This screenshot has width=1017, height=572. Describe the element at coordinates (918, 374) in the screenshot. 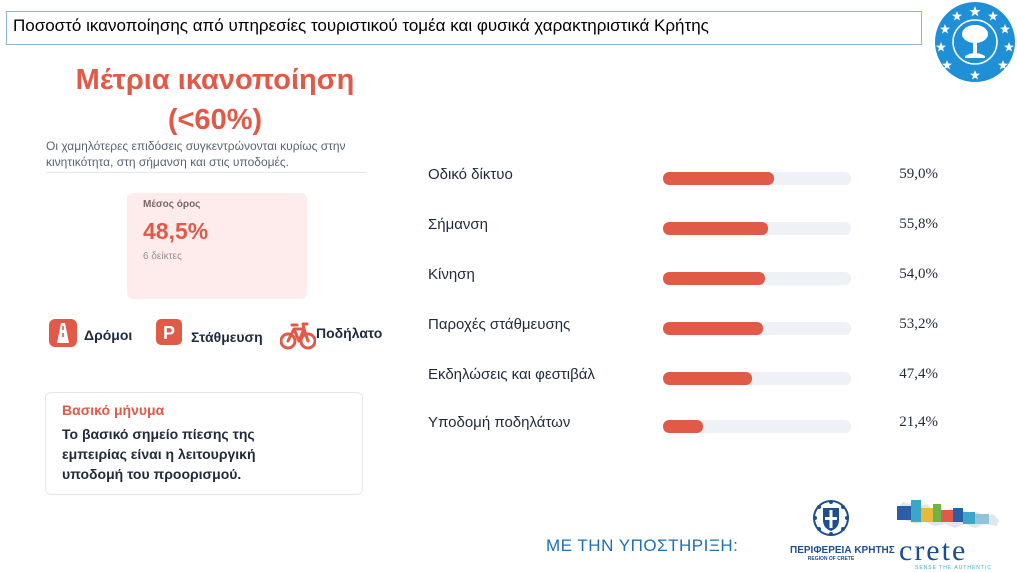

I see `chart-value-label: 47,4%` at that location.